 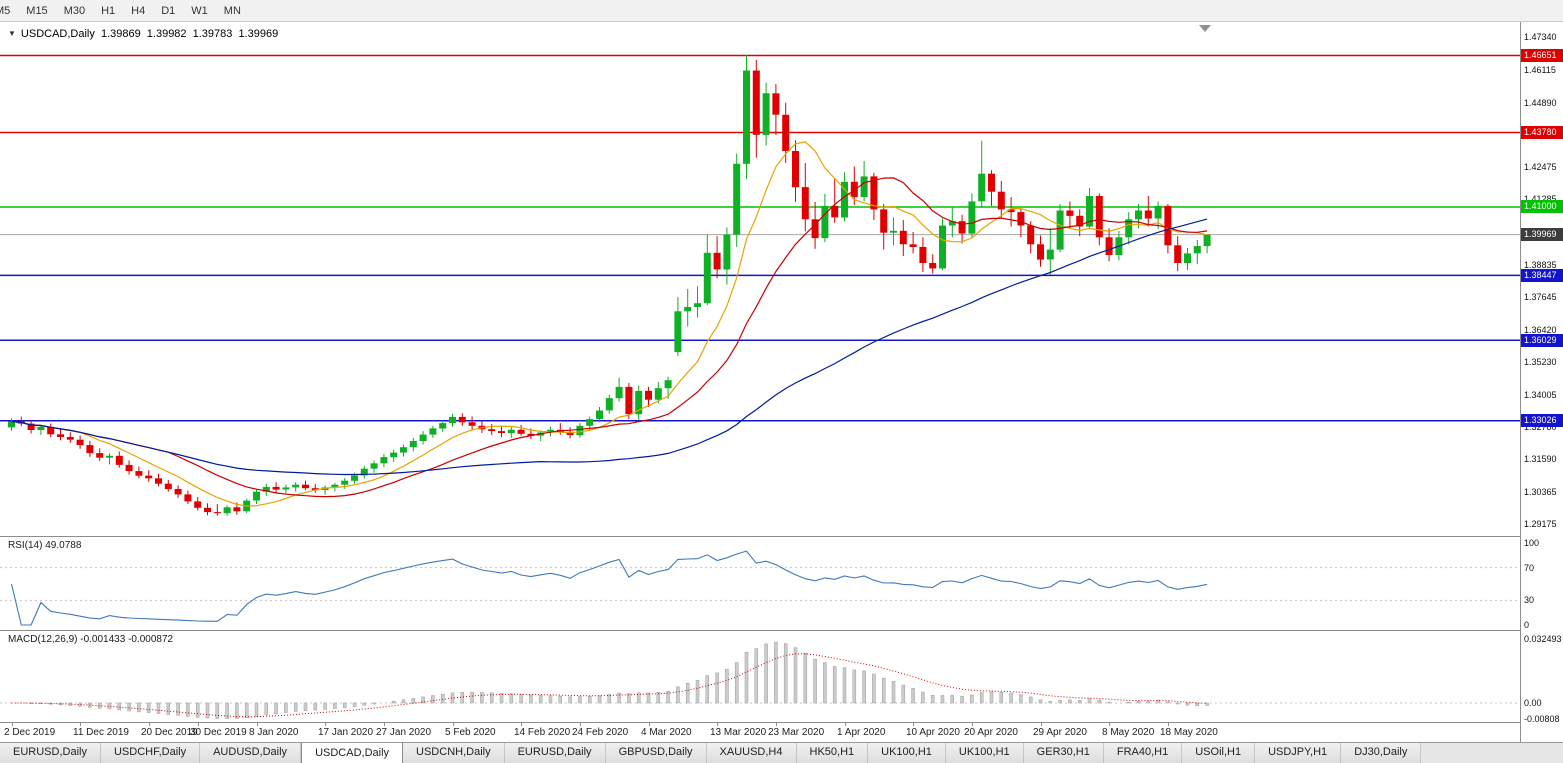 What do you see at coordinates (404, 732) in the screenshot?
I see `time-tick-label: 27 Jan 2020` at bounding box center [404, 732].